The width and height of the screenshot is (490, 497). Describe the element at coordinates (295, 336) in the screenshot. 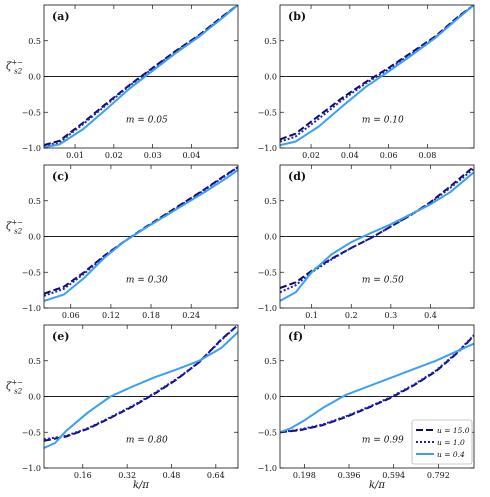

I see `panel-label: (f)` at that location.